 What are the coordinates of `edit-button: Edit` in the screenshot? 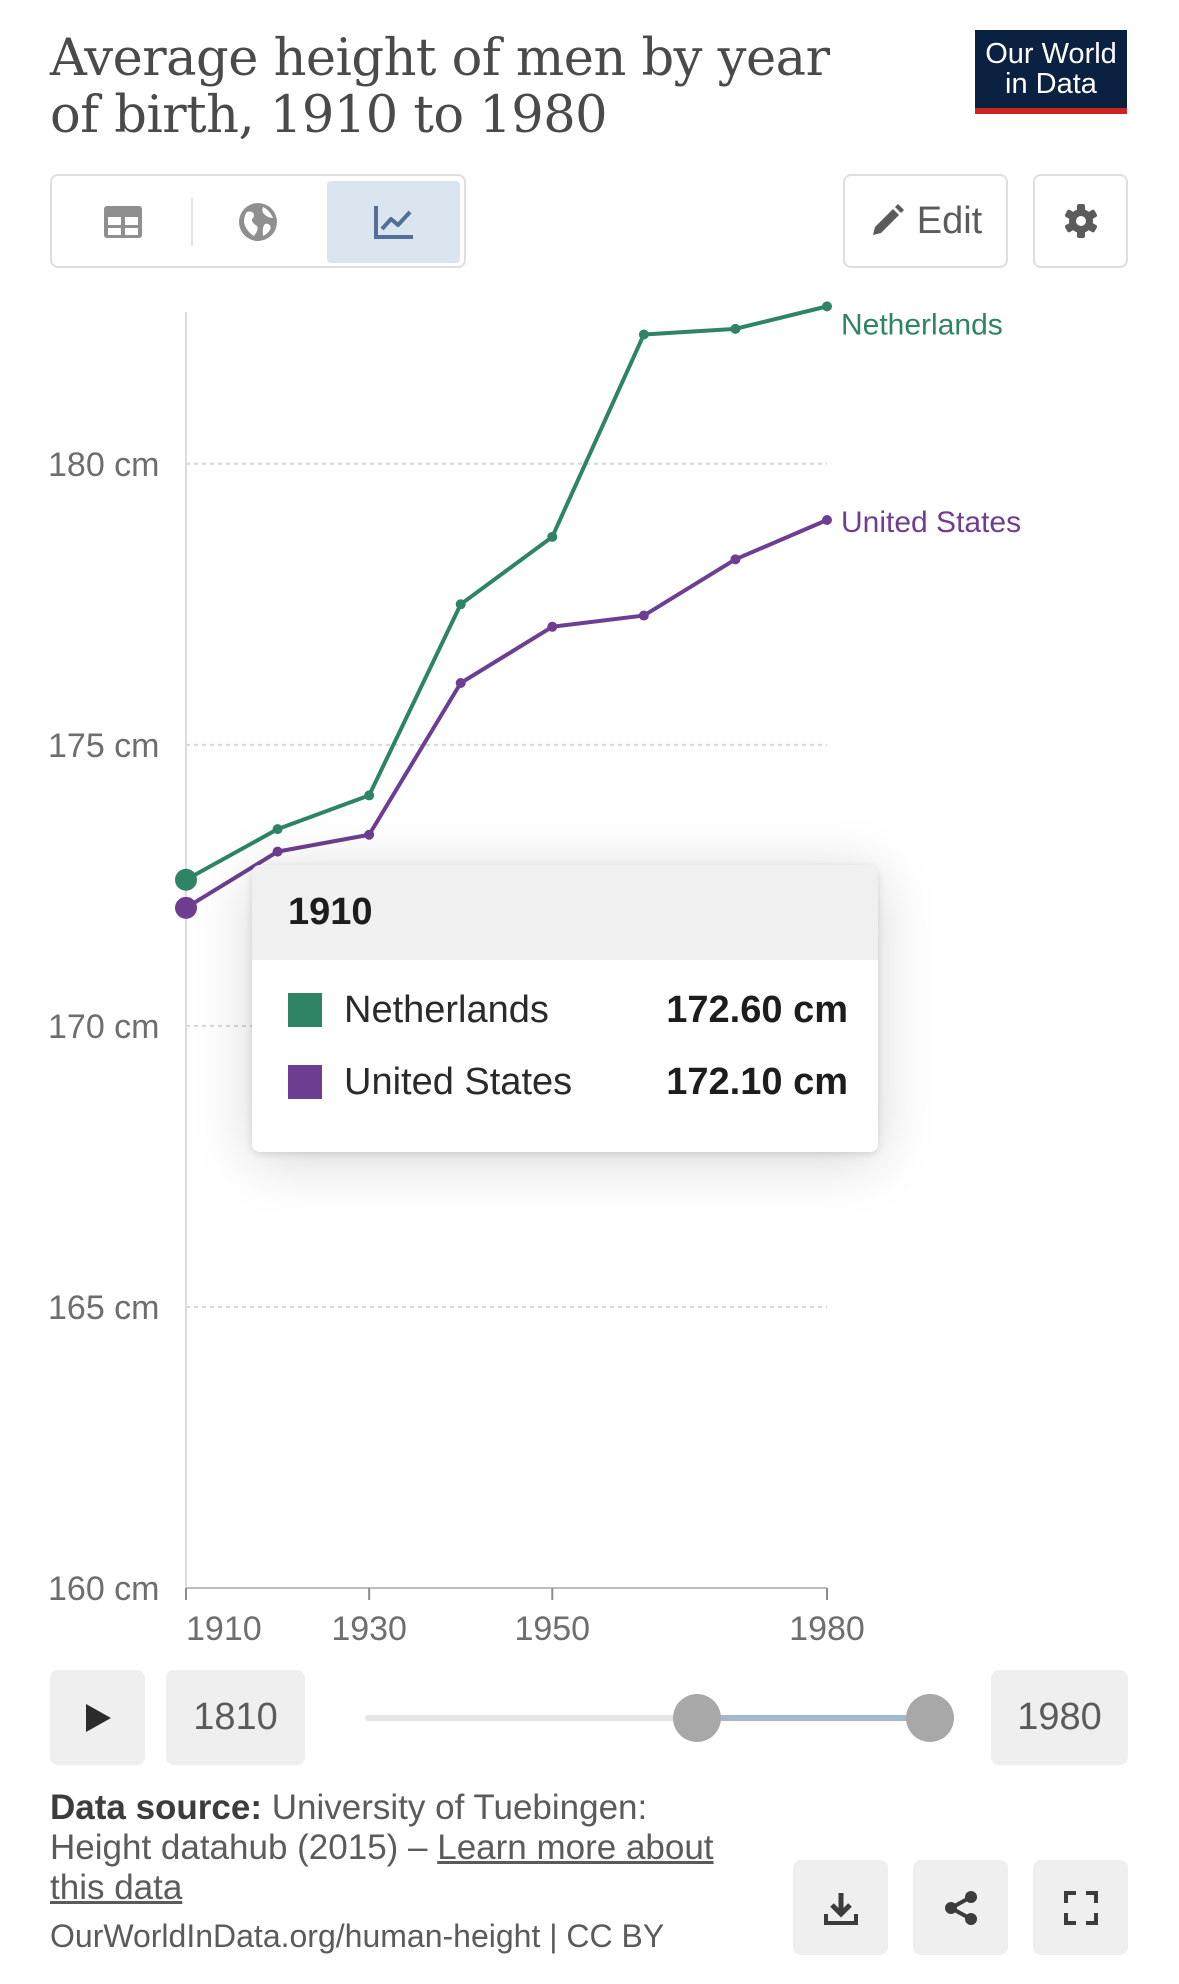 It's located at (925, 221).